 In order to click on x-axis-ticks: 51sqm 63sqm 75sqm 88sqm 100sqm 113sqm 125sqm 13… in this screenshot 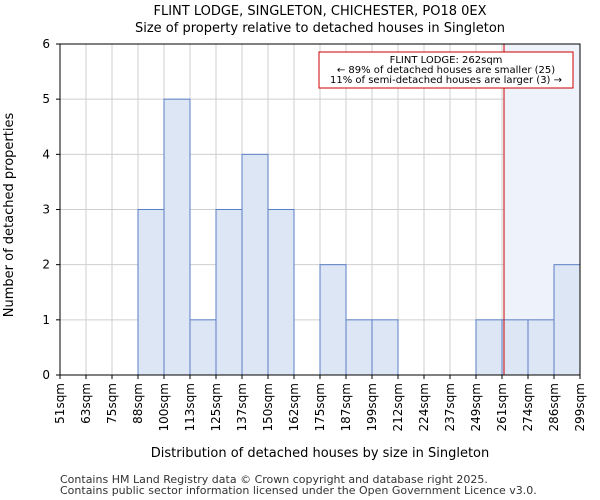, I will do `click(320, 403)`.